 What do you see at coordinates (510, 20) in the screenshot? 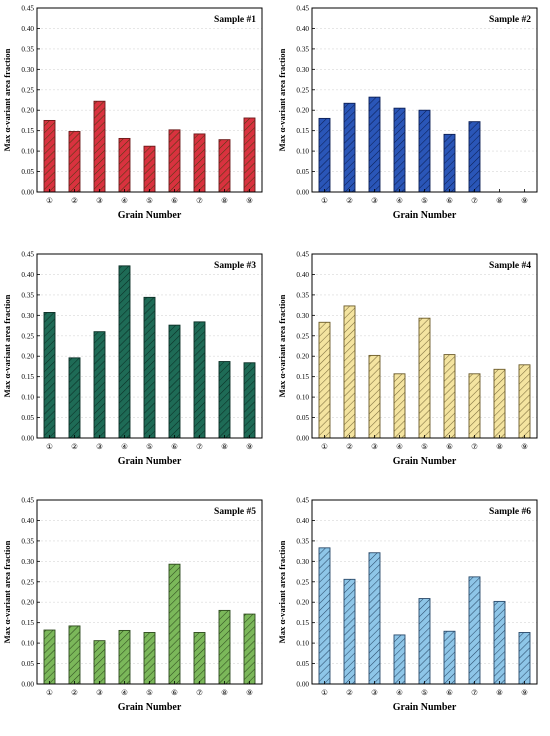
I see `chart-title: Sample #2` at bounding box center [510, 20].